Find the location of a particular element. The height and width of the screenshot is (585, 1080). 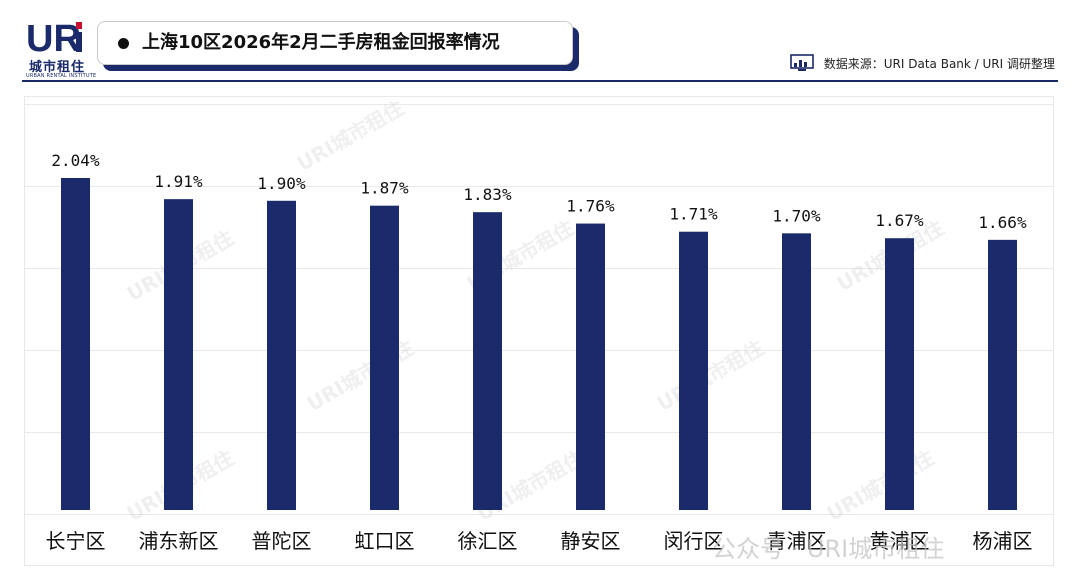

wechat-watermark: 公众号 · URI城市租住 is located at coordinates (828, 549).